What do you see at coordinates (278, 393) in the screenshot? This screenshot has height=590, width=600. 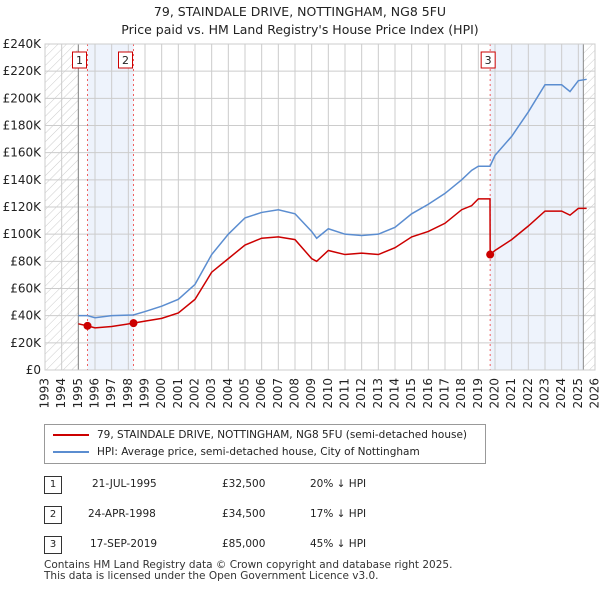 I see `x-tick-label: 2007` at bounding box center [278, 393].